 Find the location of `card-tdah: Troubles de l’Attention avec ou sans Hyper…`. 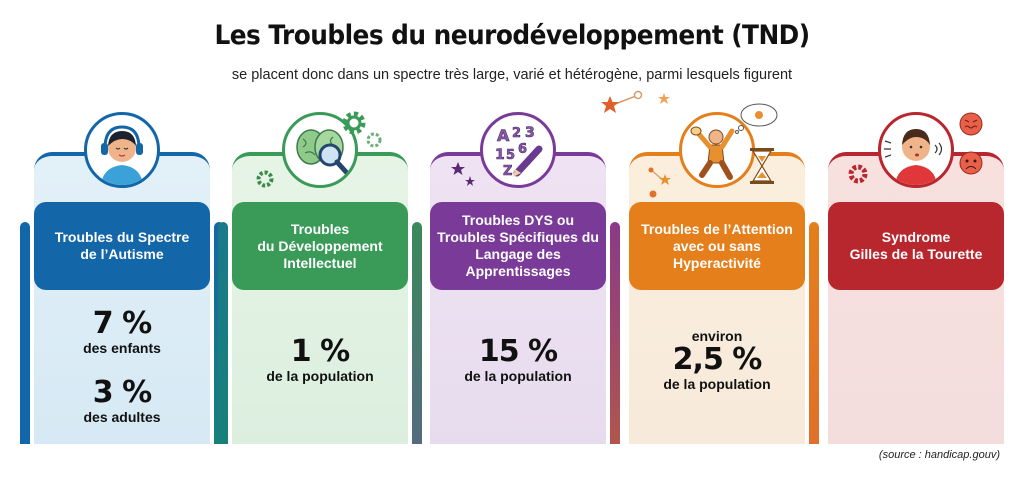

card-tdah: Troubles de l’Attention avec ou sans Hyper… is located at coordinates (724, 273).